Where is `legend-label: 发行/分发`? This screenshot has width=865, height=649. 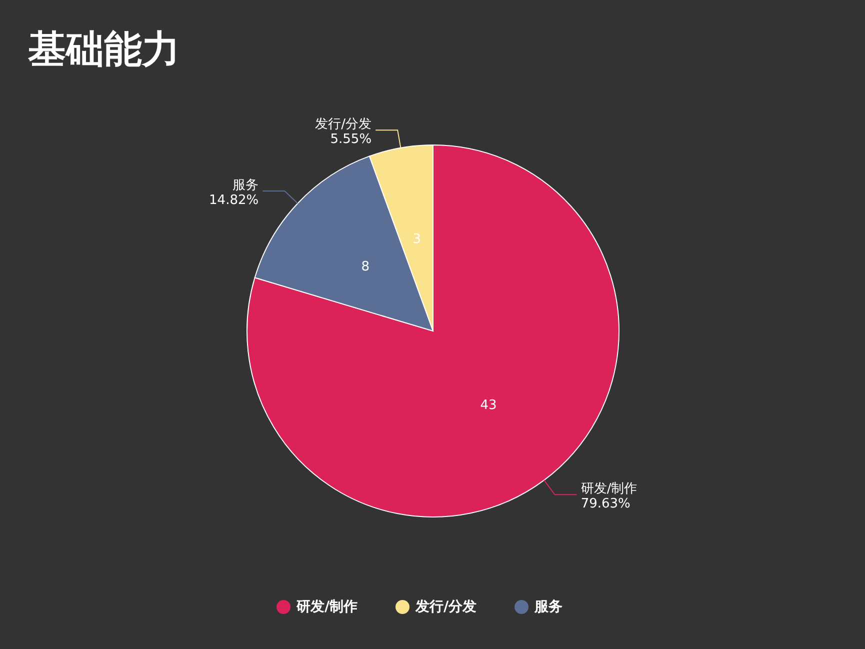
legend-label: 发行/分发 is located at coordinates (445, 606).